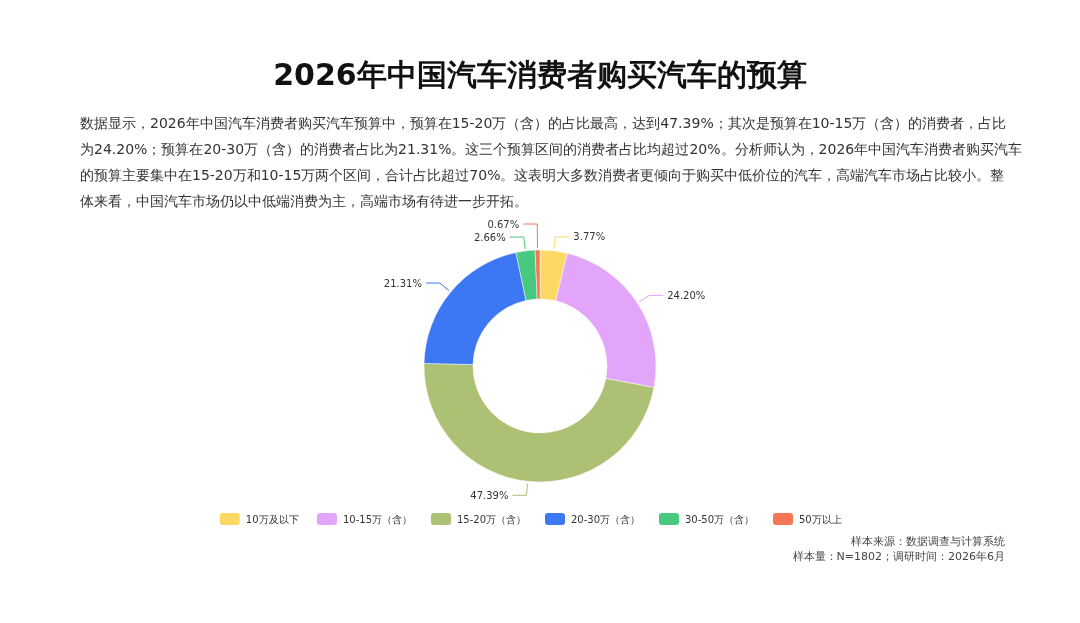  Describe the element at coordinates (402, 283) in the screenshot. I see `data-label: 21.31%` at that location.